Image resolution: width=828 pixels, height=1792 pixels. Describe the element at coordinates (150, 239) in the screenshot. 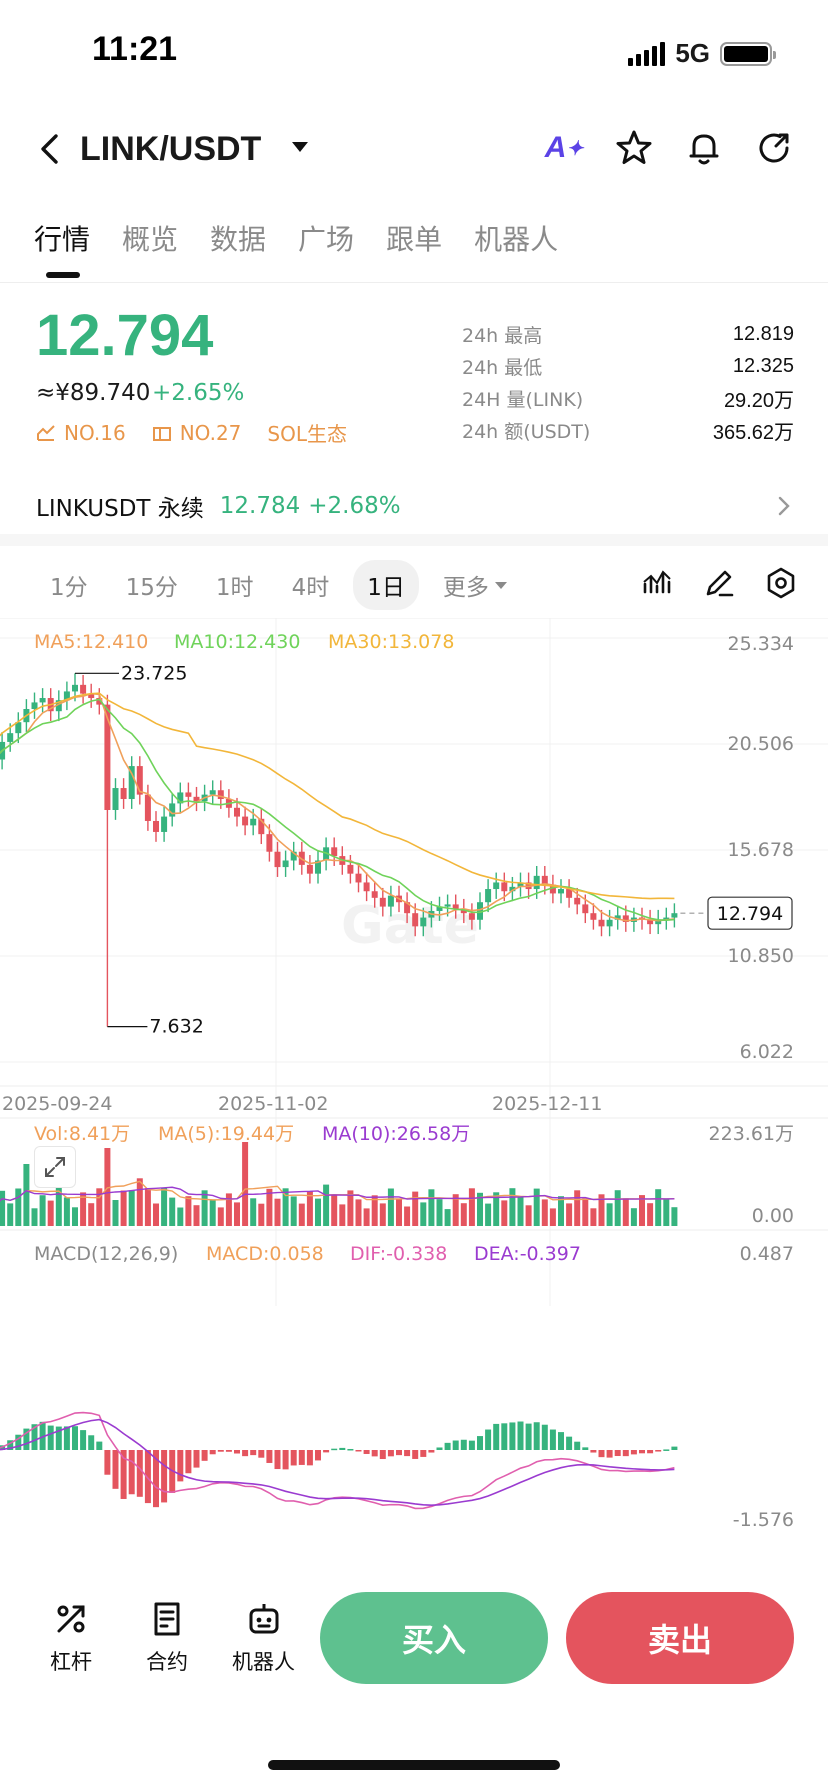

I see `tab-overview: 概览` at that location.